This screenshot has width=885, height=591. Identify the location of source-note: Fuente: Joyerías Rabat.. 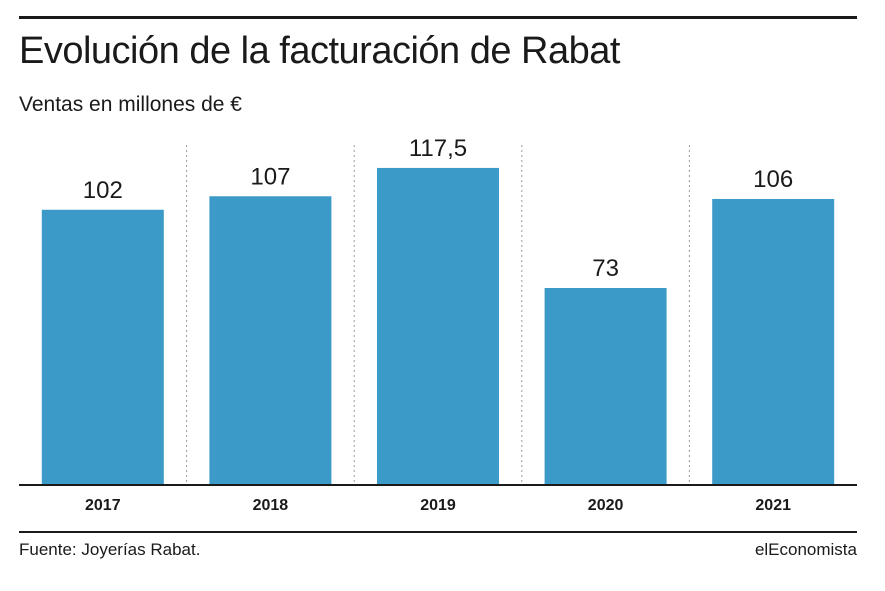
(110, 549).